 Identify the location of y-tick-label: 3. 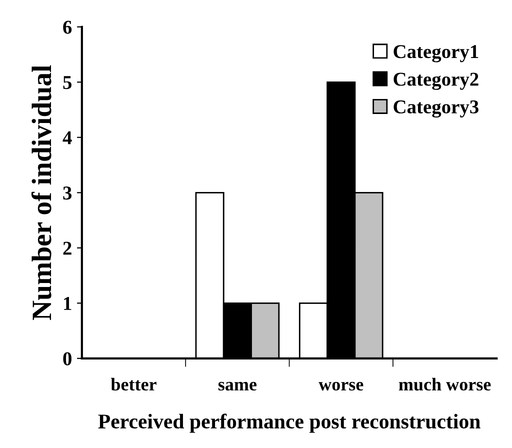
(67, 193).